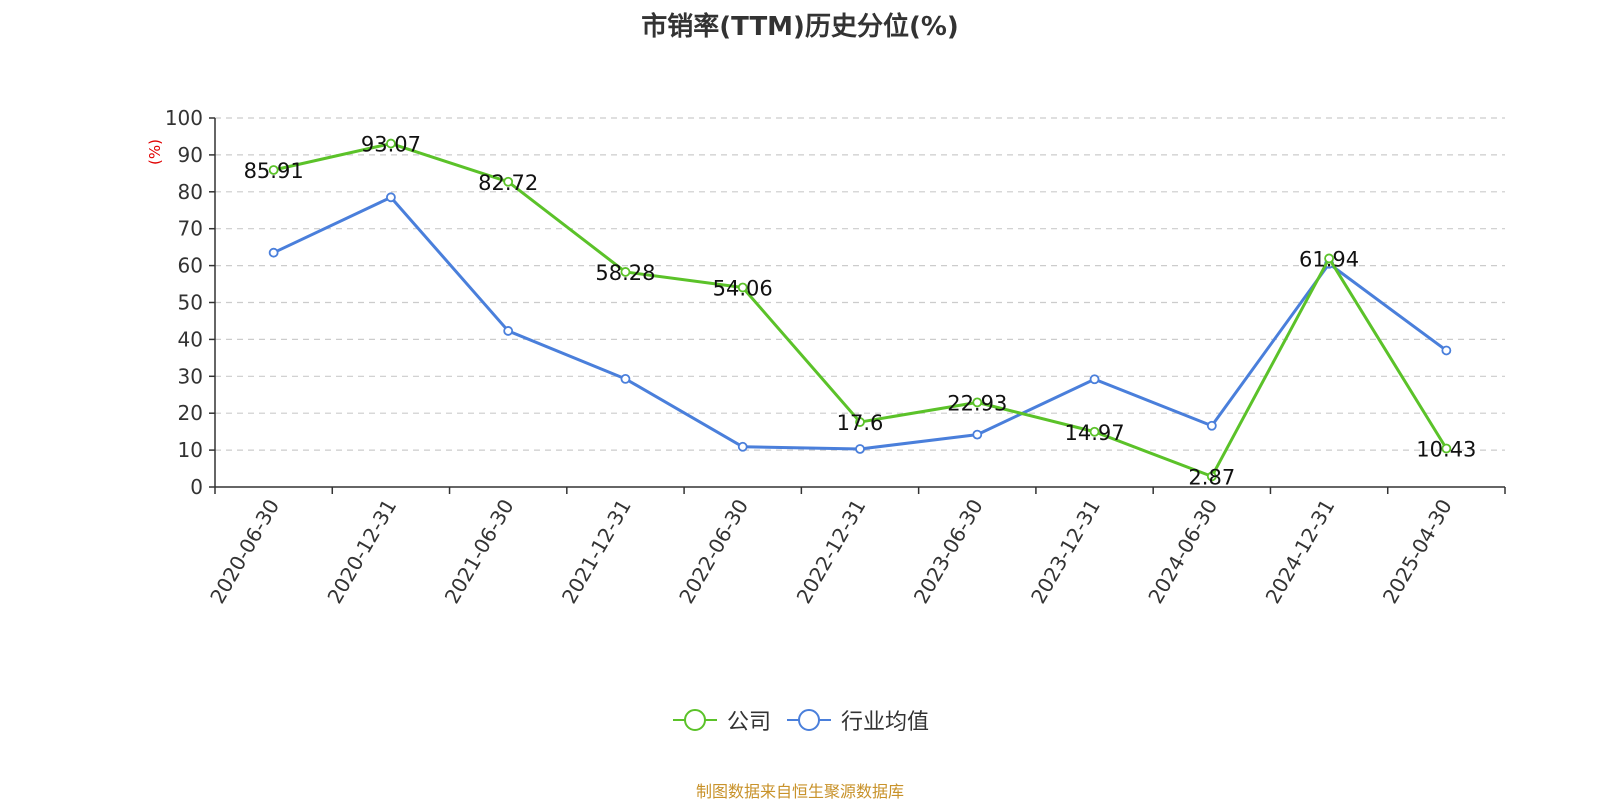  I want to click on x-tick-label: 2024-12-31, so click(1300, 551).